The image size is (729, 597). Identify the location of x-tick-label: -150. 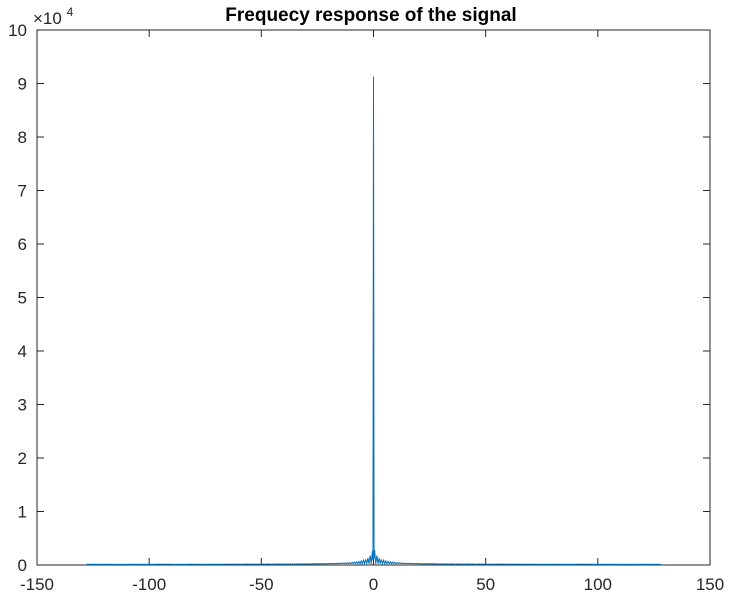
(37, 584).